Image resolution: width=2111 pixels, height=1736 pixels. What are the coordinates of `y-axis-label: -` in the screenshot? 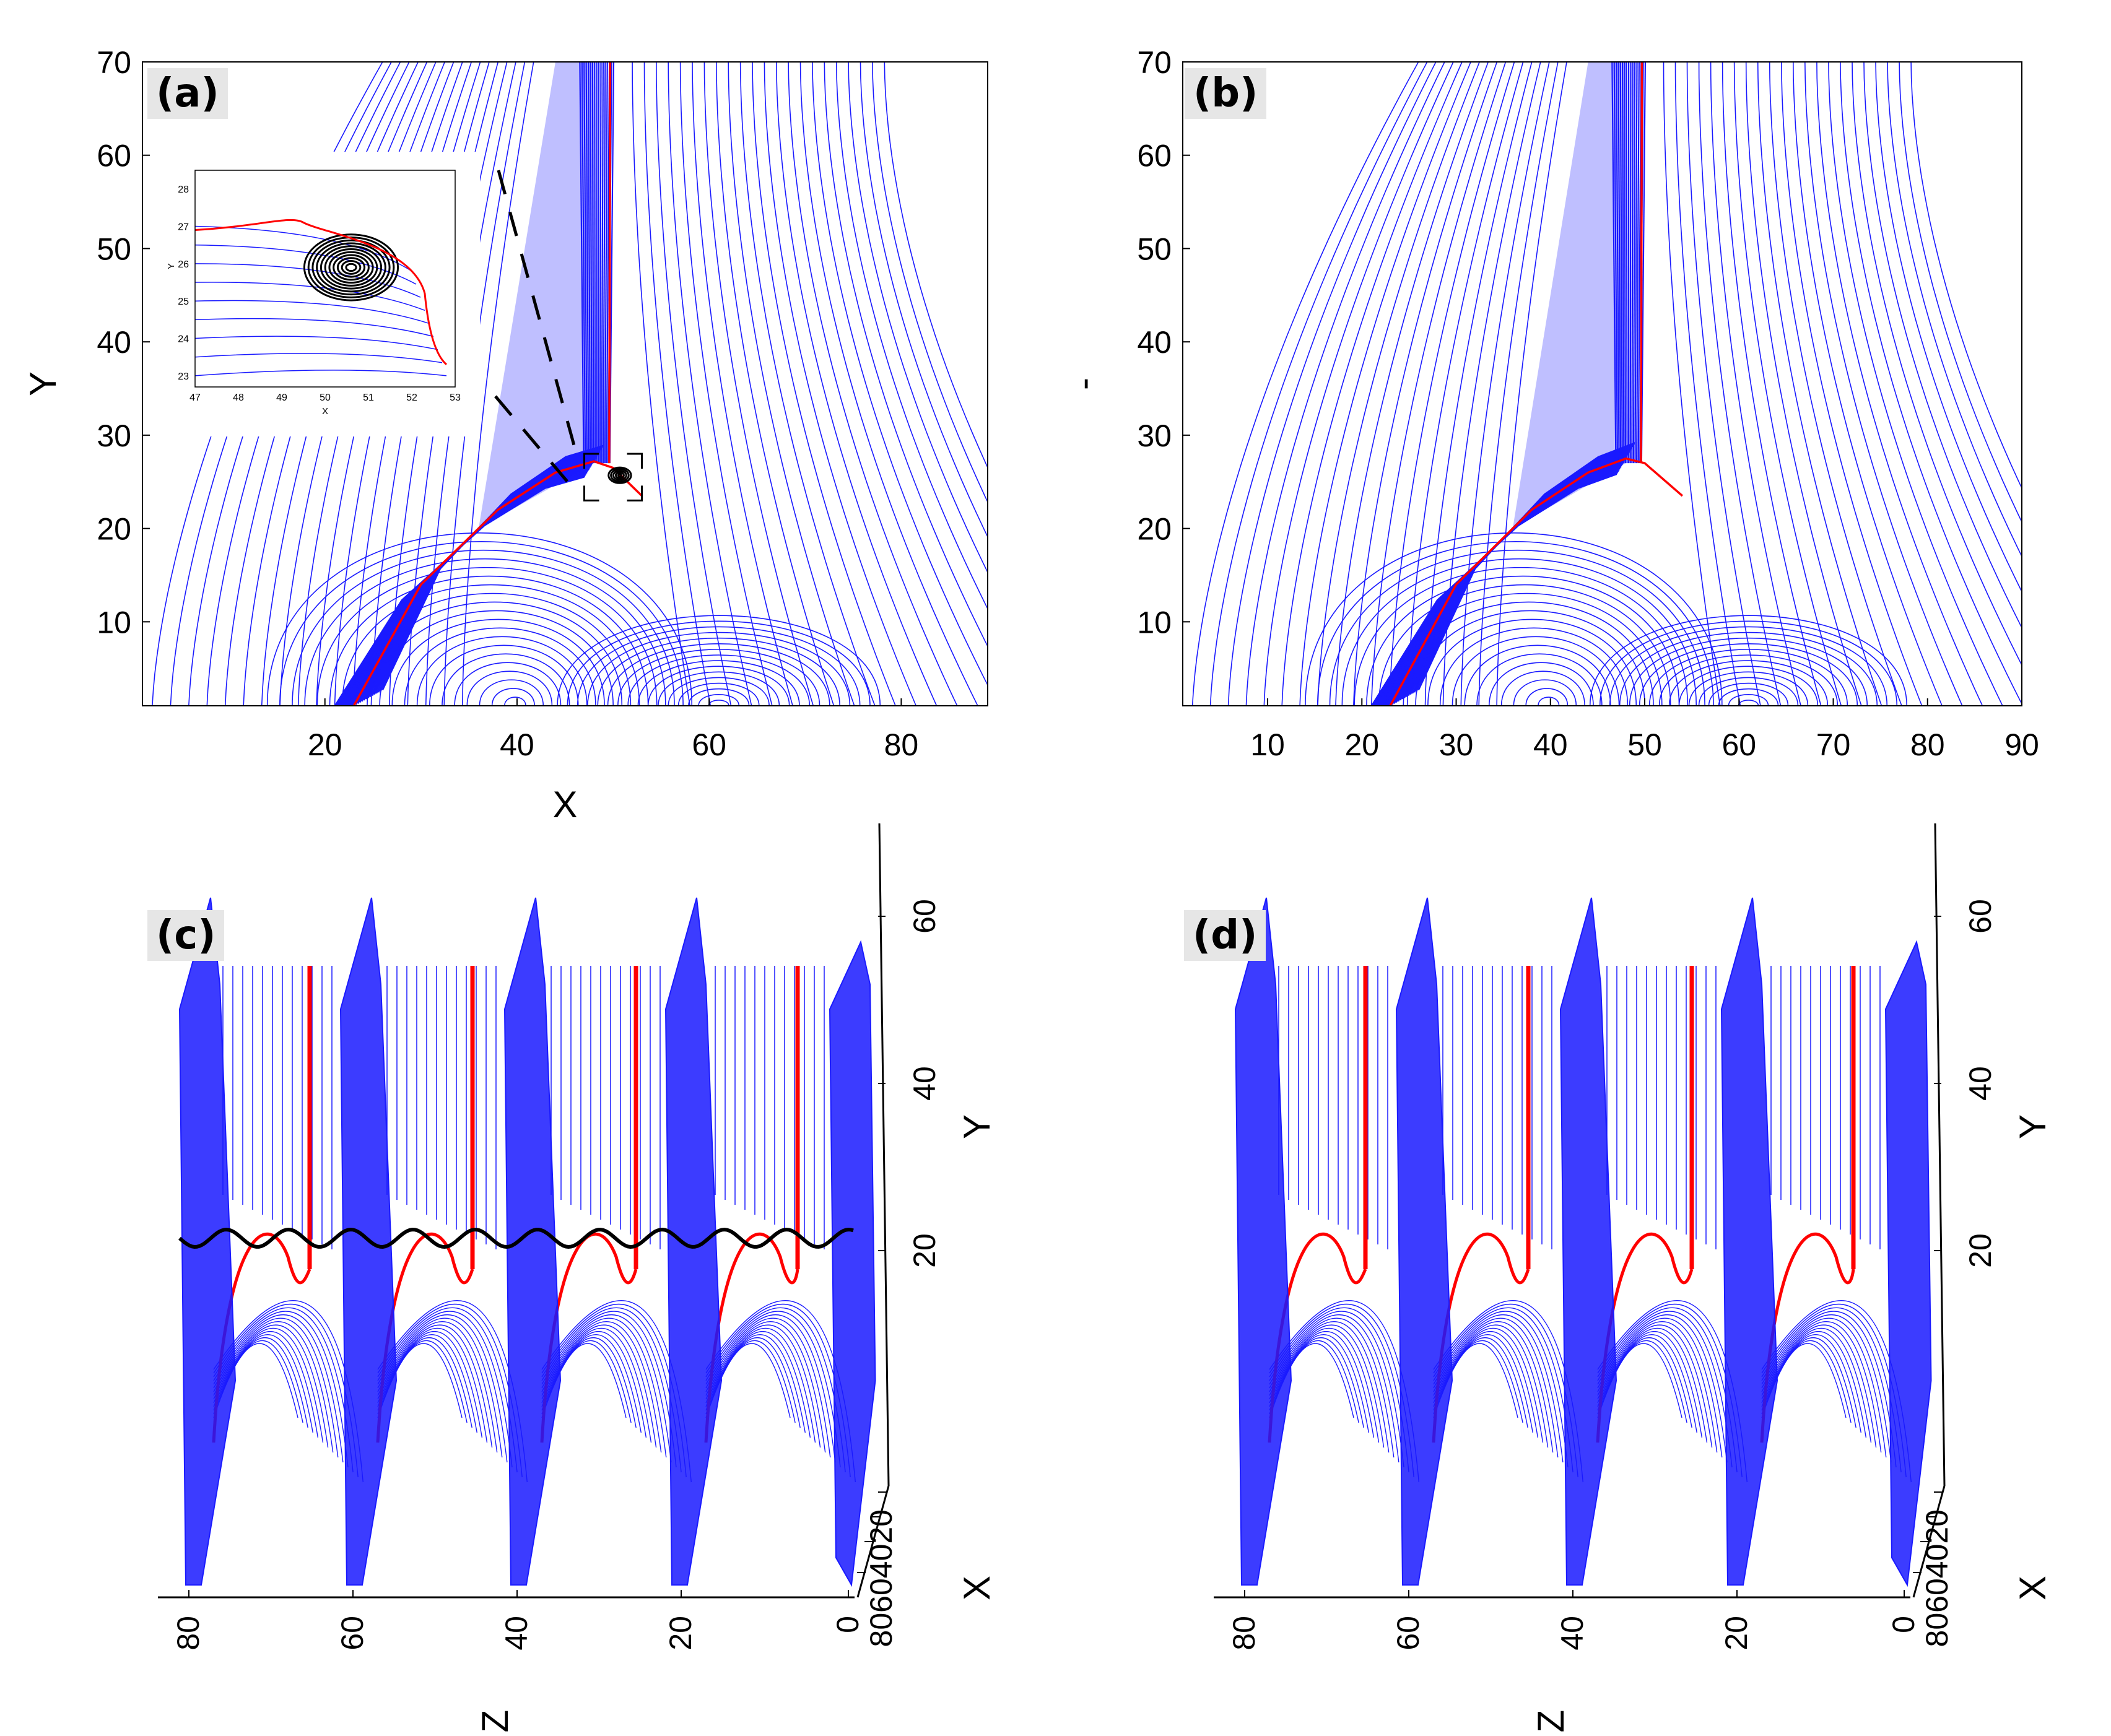 It's located at (1083, 384).